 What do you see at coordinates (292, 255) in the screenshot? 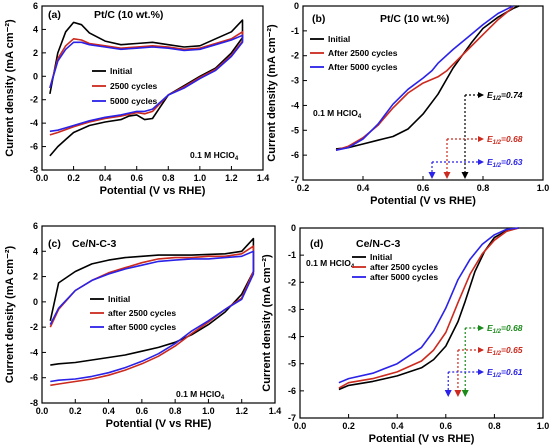
I see `y-tick-label: -1` at bounding box center [292, 255].